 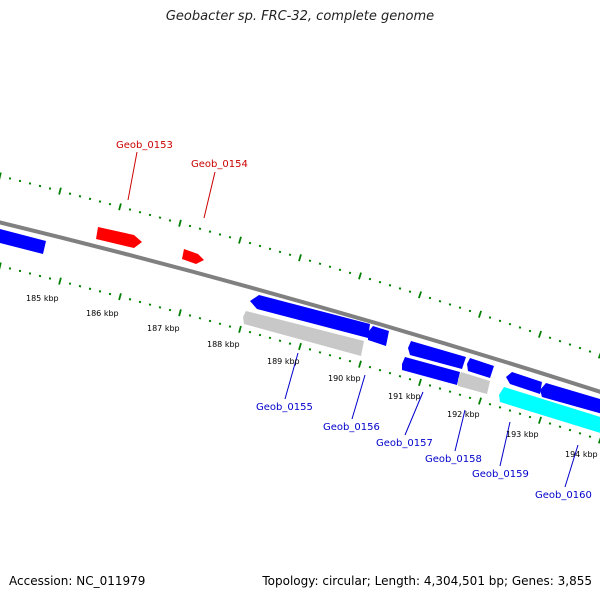 I want to click on forward-strand-genes, so click(x=150, y=245).